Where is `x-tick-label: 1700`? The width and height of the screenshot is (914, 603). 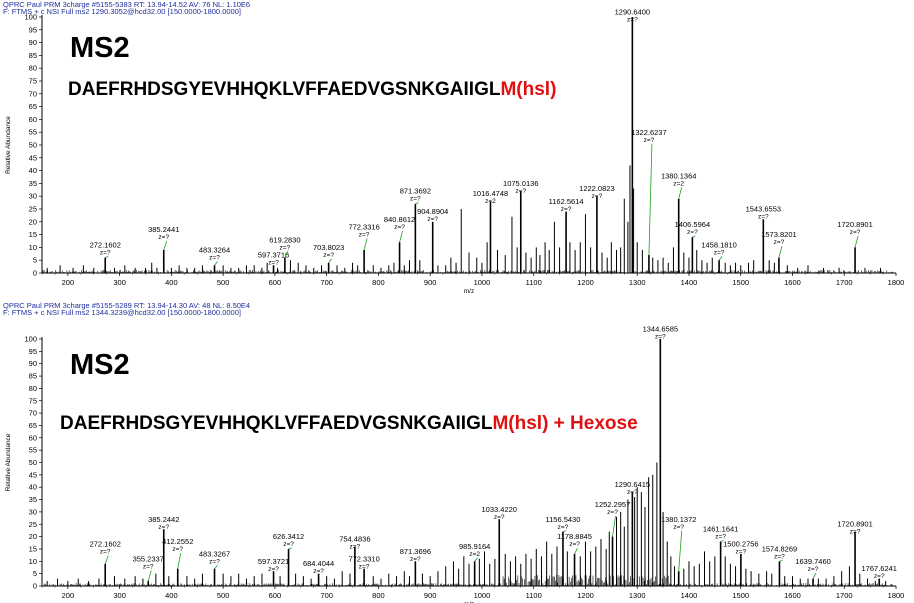
x-tick-label: 1700 is located at coordinates (844, 595).